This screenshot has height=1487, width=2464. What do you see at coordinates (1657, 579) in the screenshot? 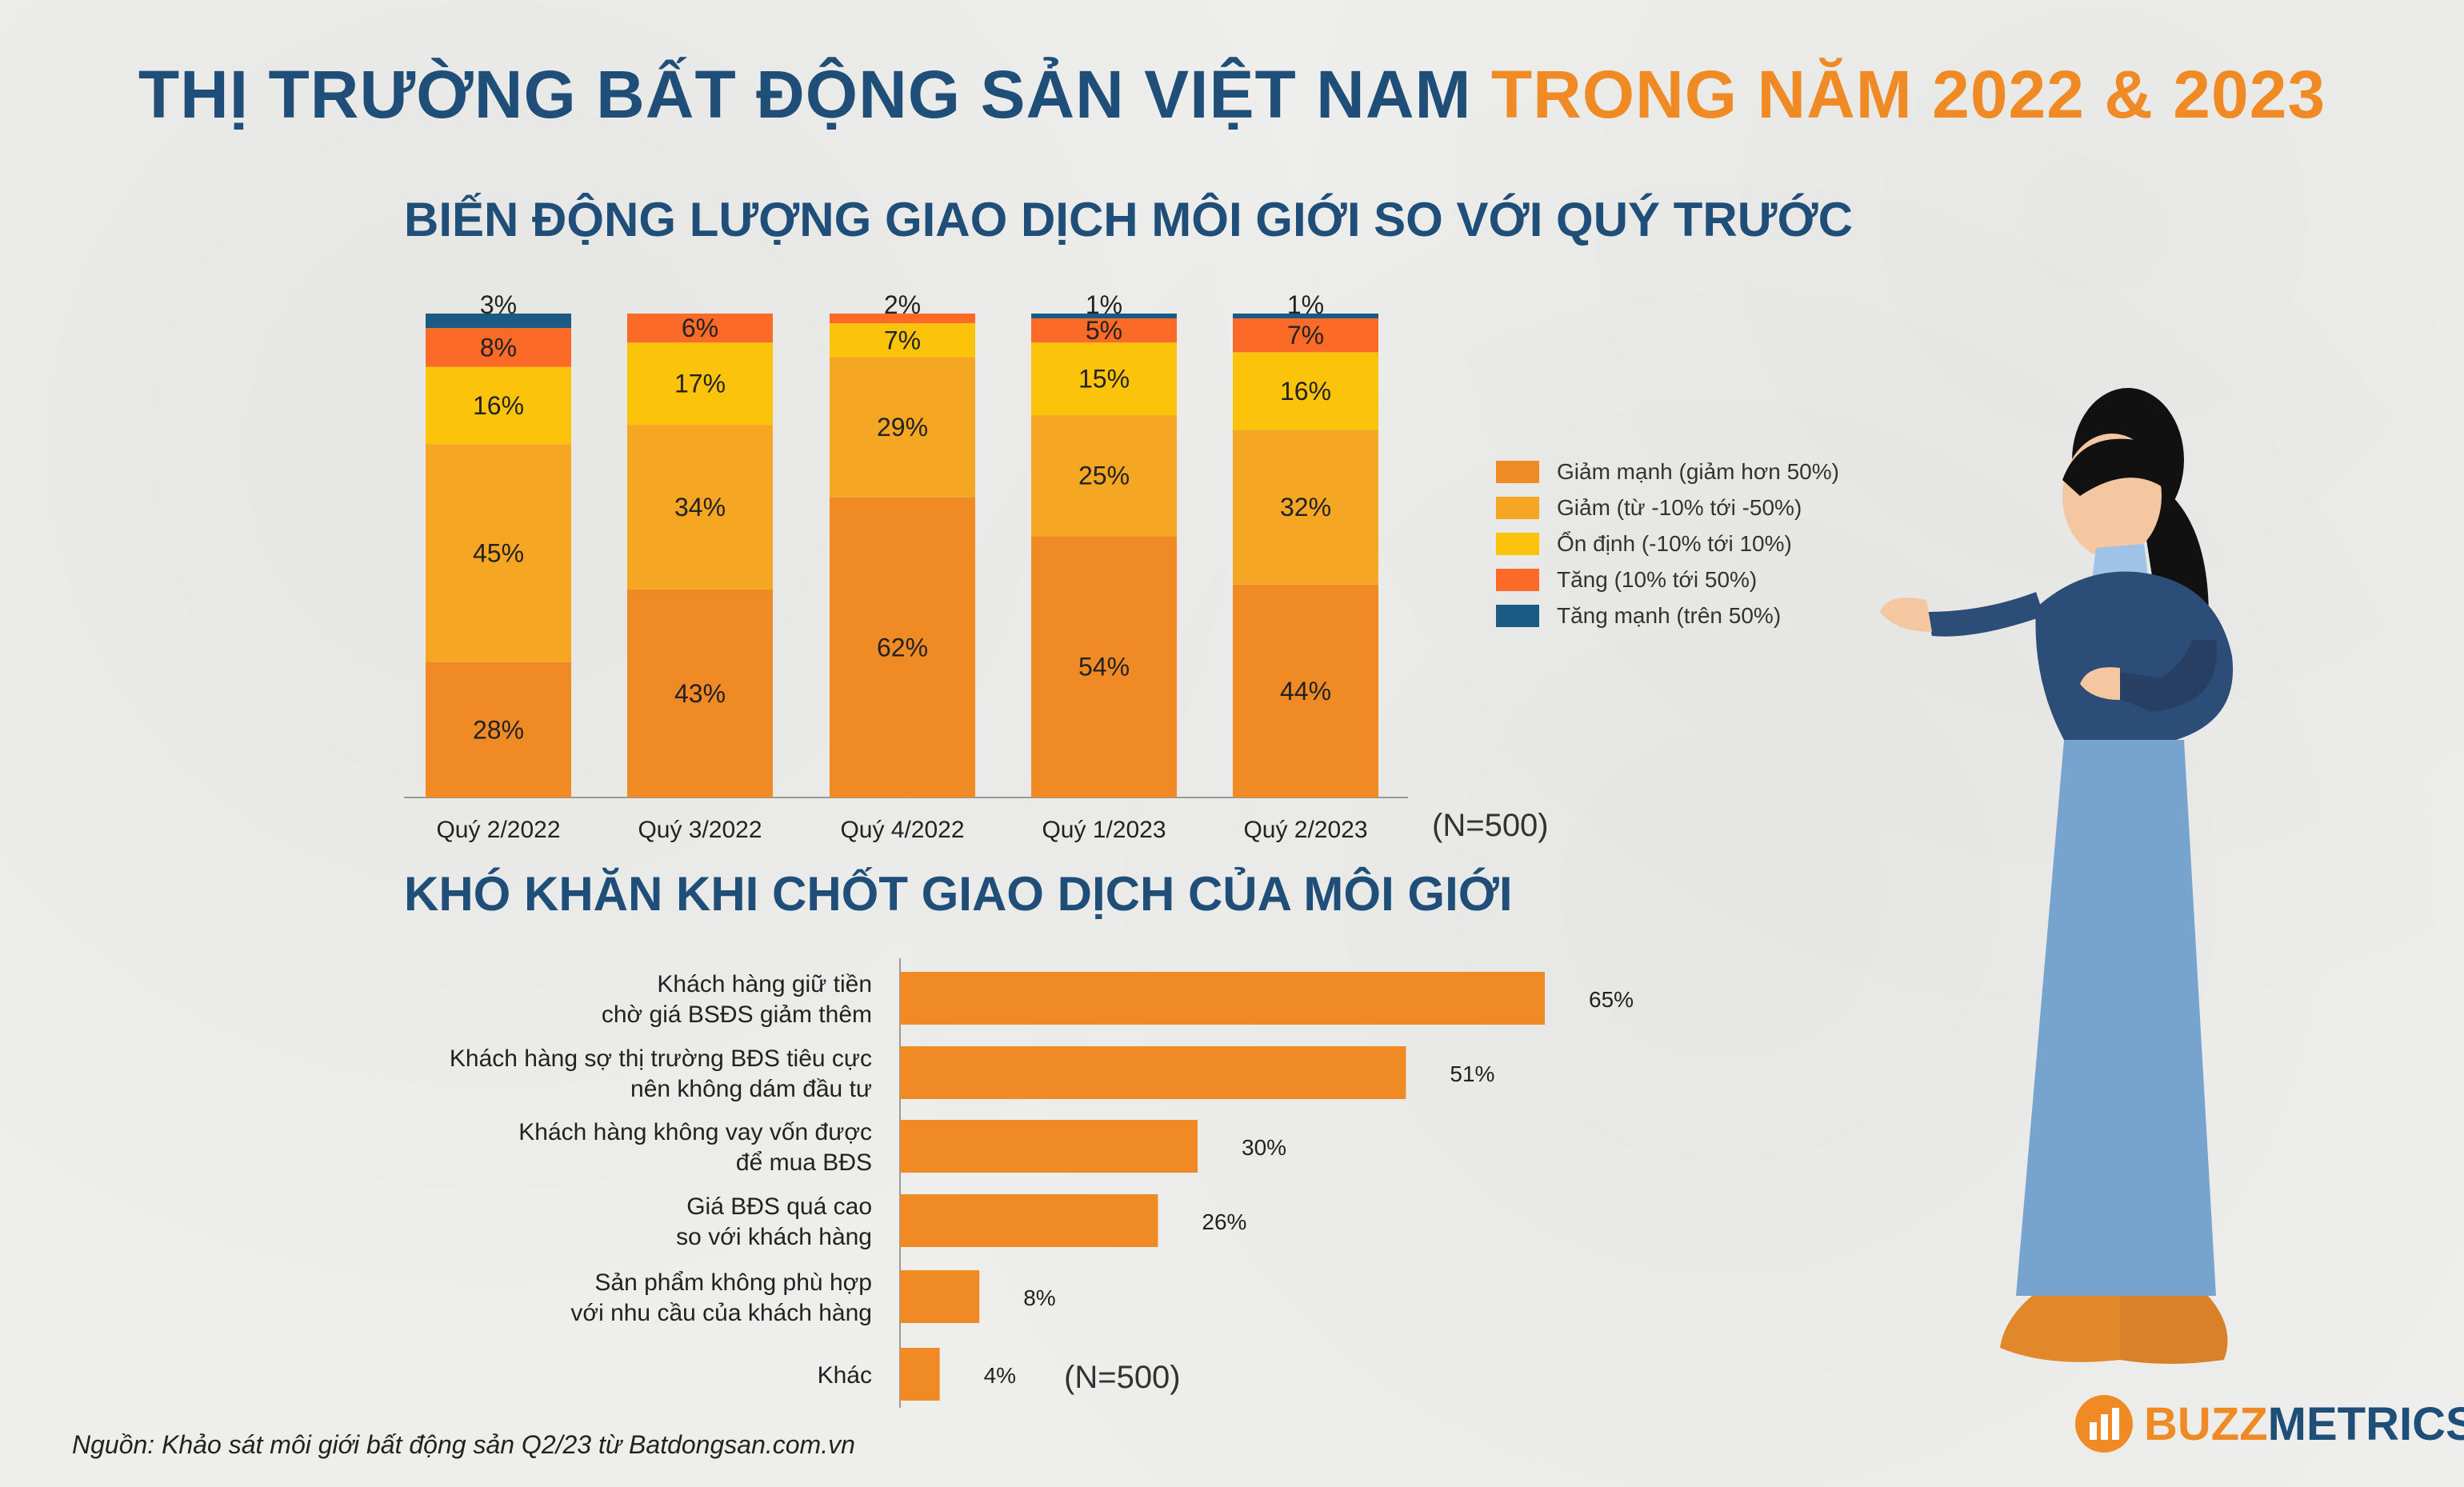
I see `legend-label: Tăng (10% tới 50%)` at bounding box center [1657, 579].